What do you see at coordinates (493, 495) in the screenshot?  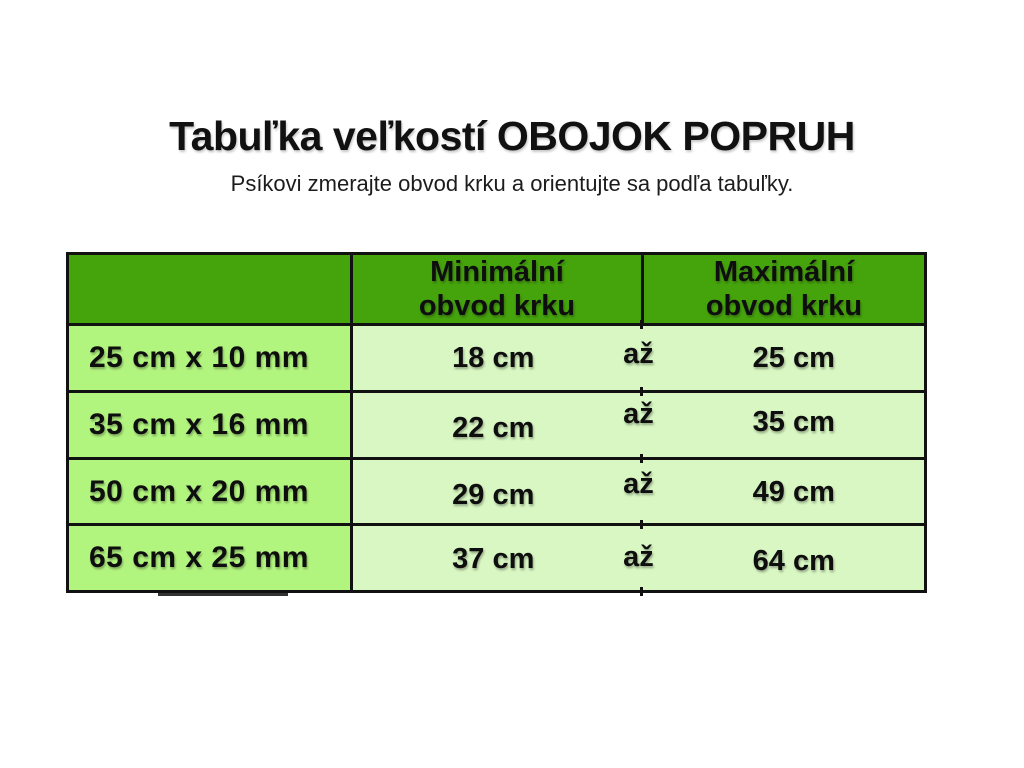 I see `min-value: 29 cm` at bounding box center [493, 495].